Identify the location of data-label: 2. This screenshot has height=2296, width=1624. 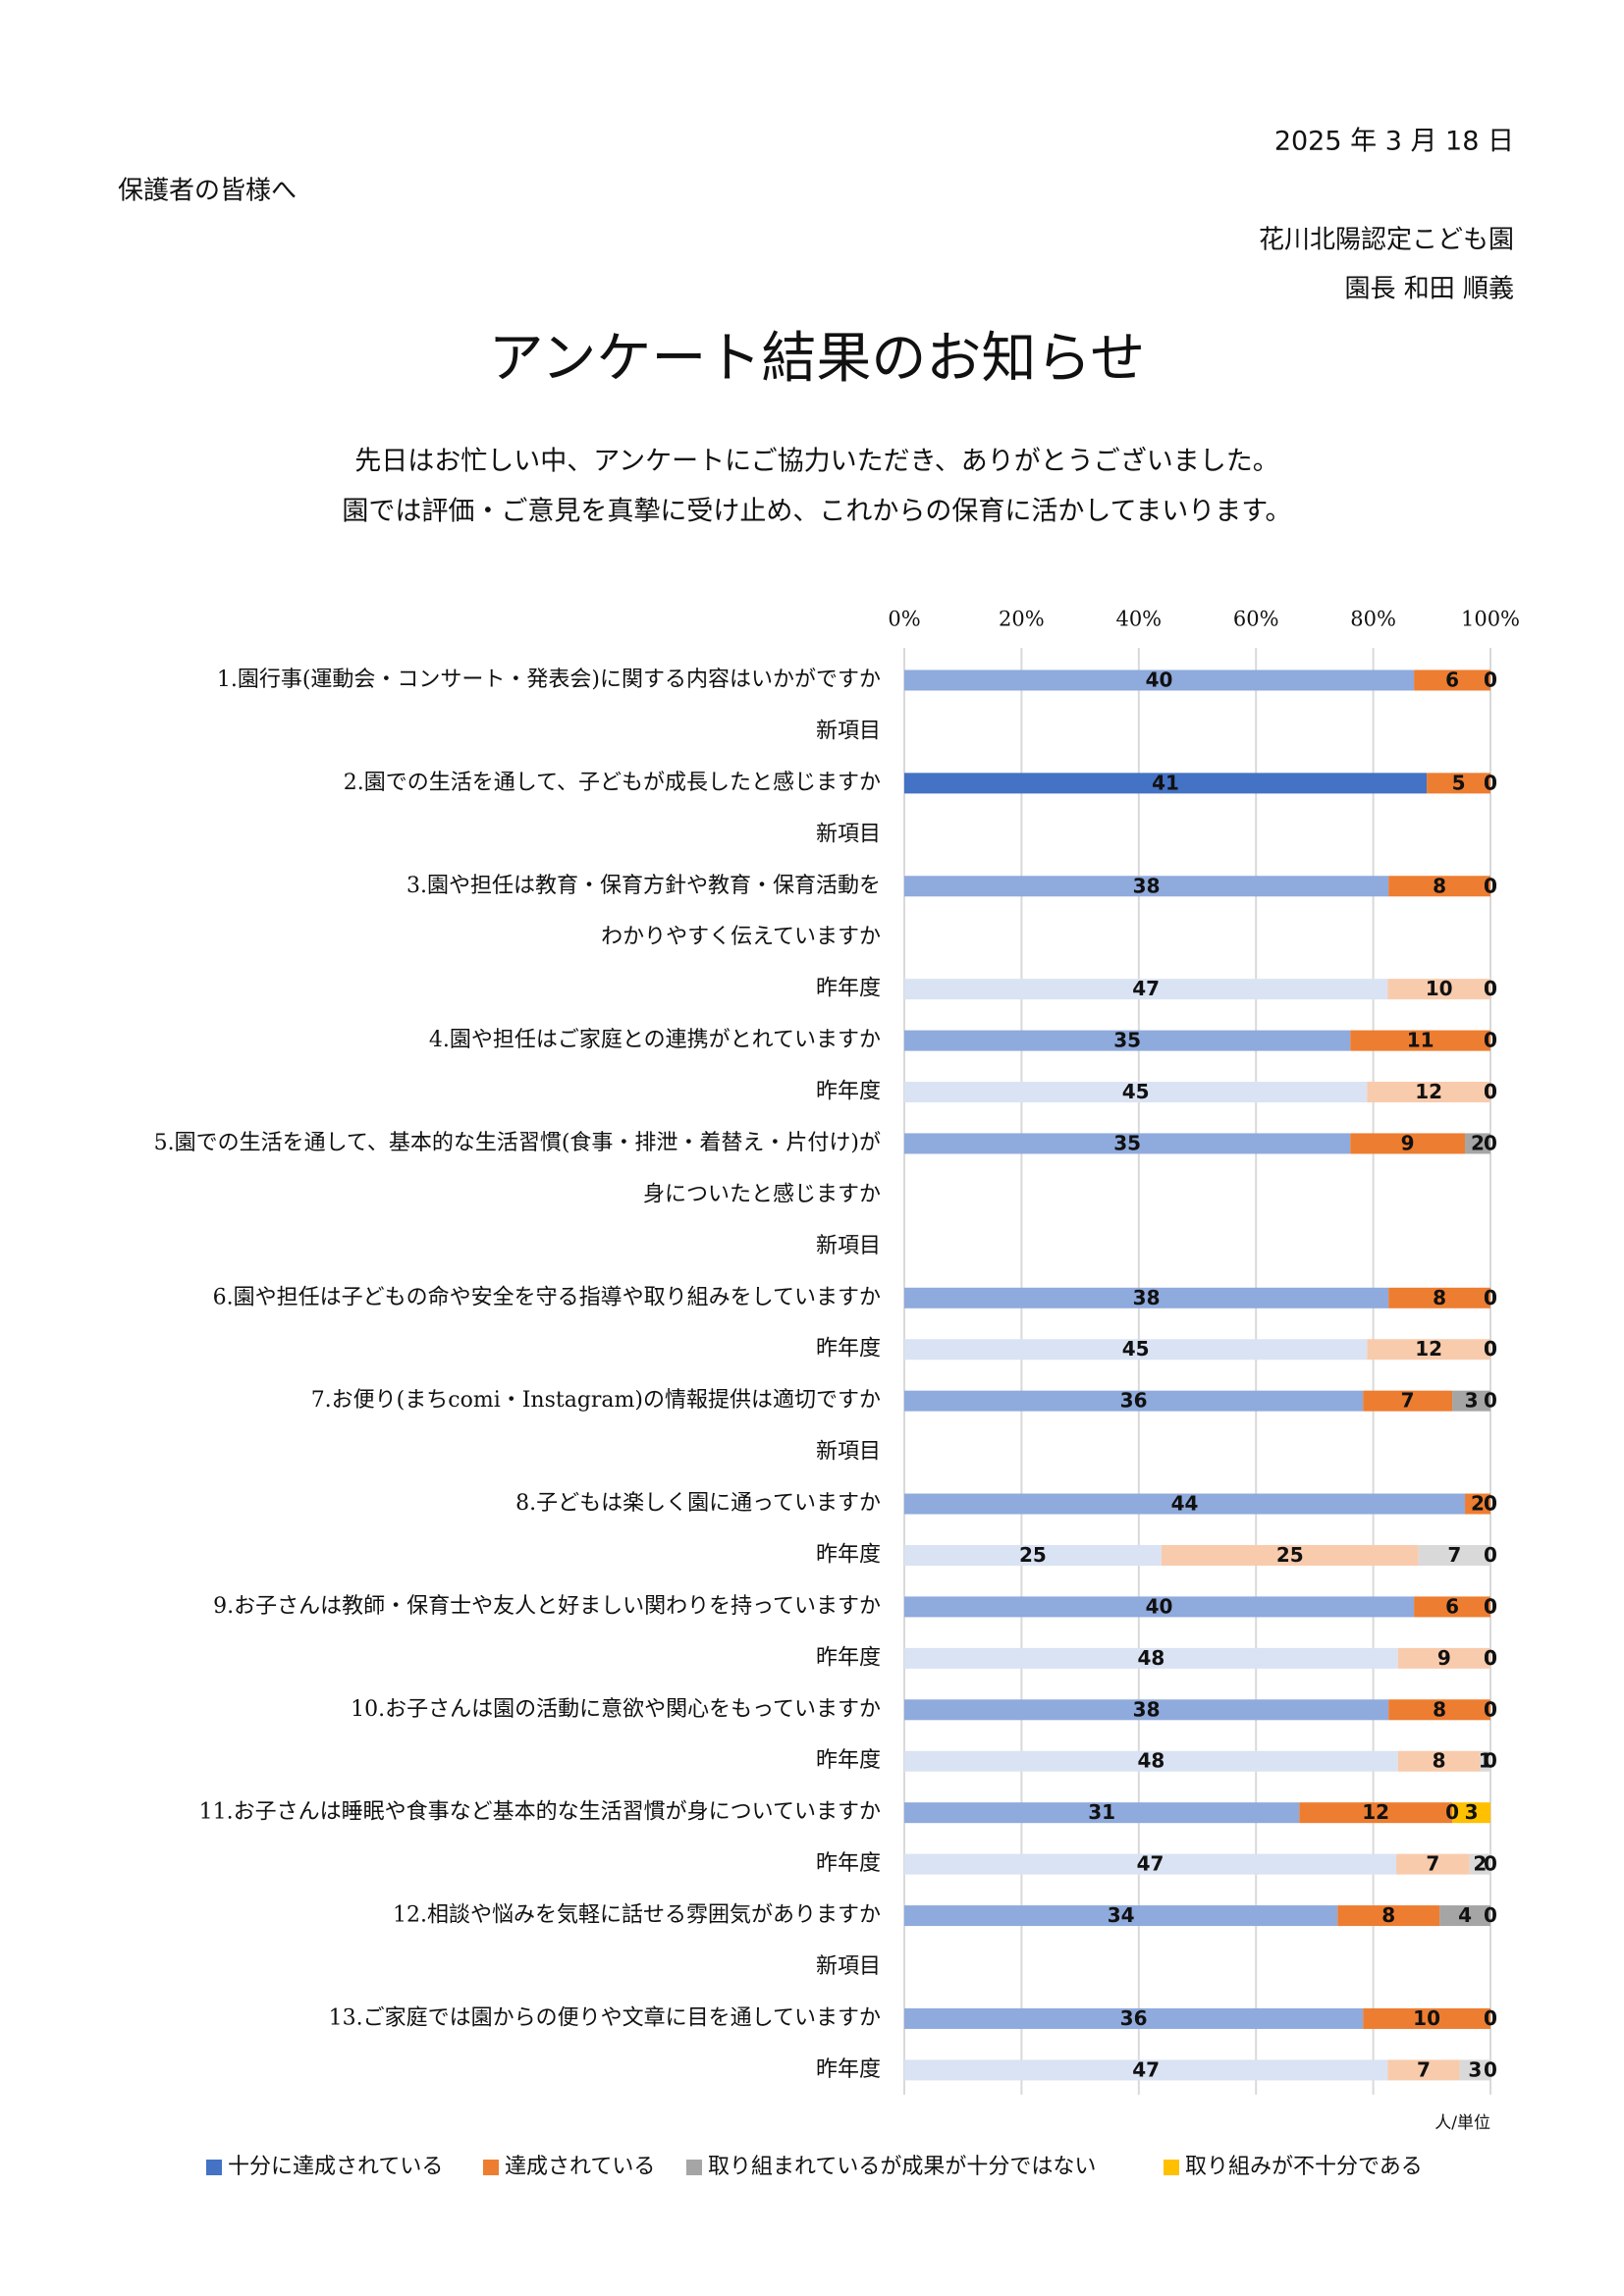
(1480, 1864).